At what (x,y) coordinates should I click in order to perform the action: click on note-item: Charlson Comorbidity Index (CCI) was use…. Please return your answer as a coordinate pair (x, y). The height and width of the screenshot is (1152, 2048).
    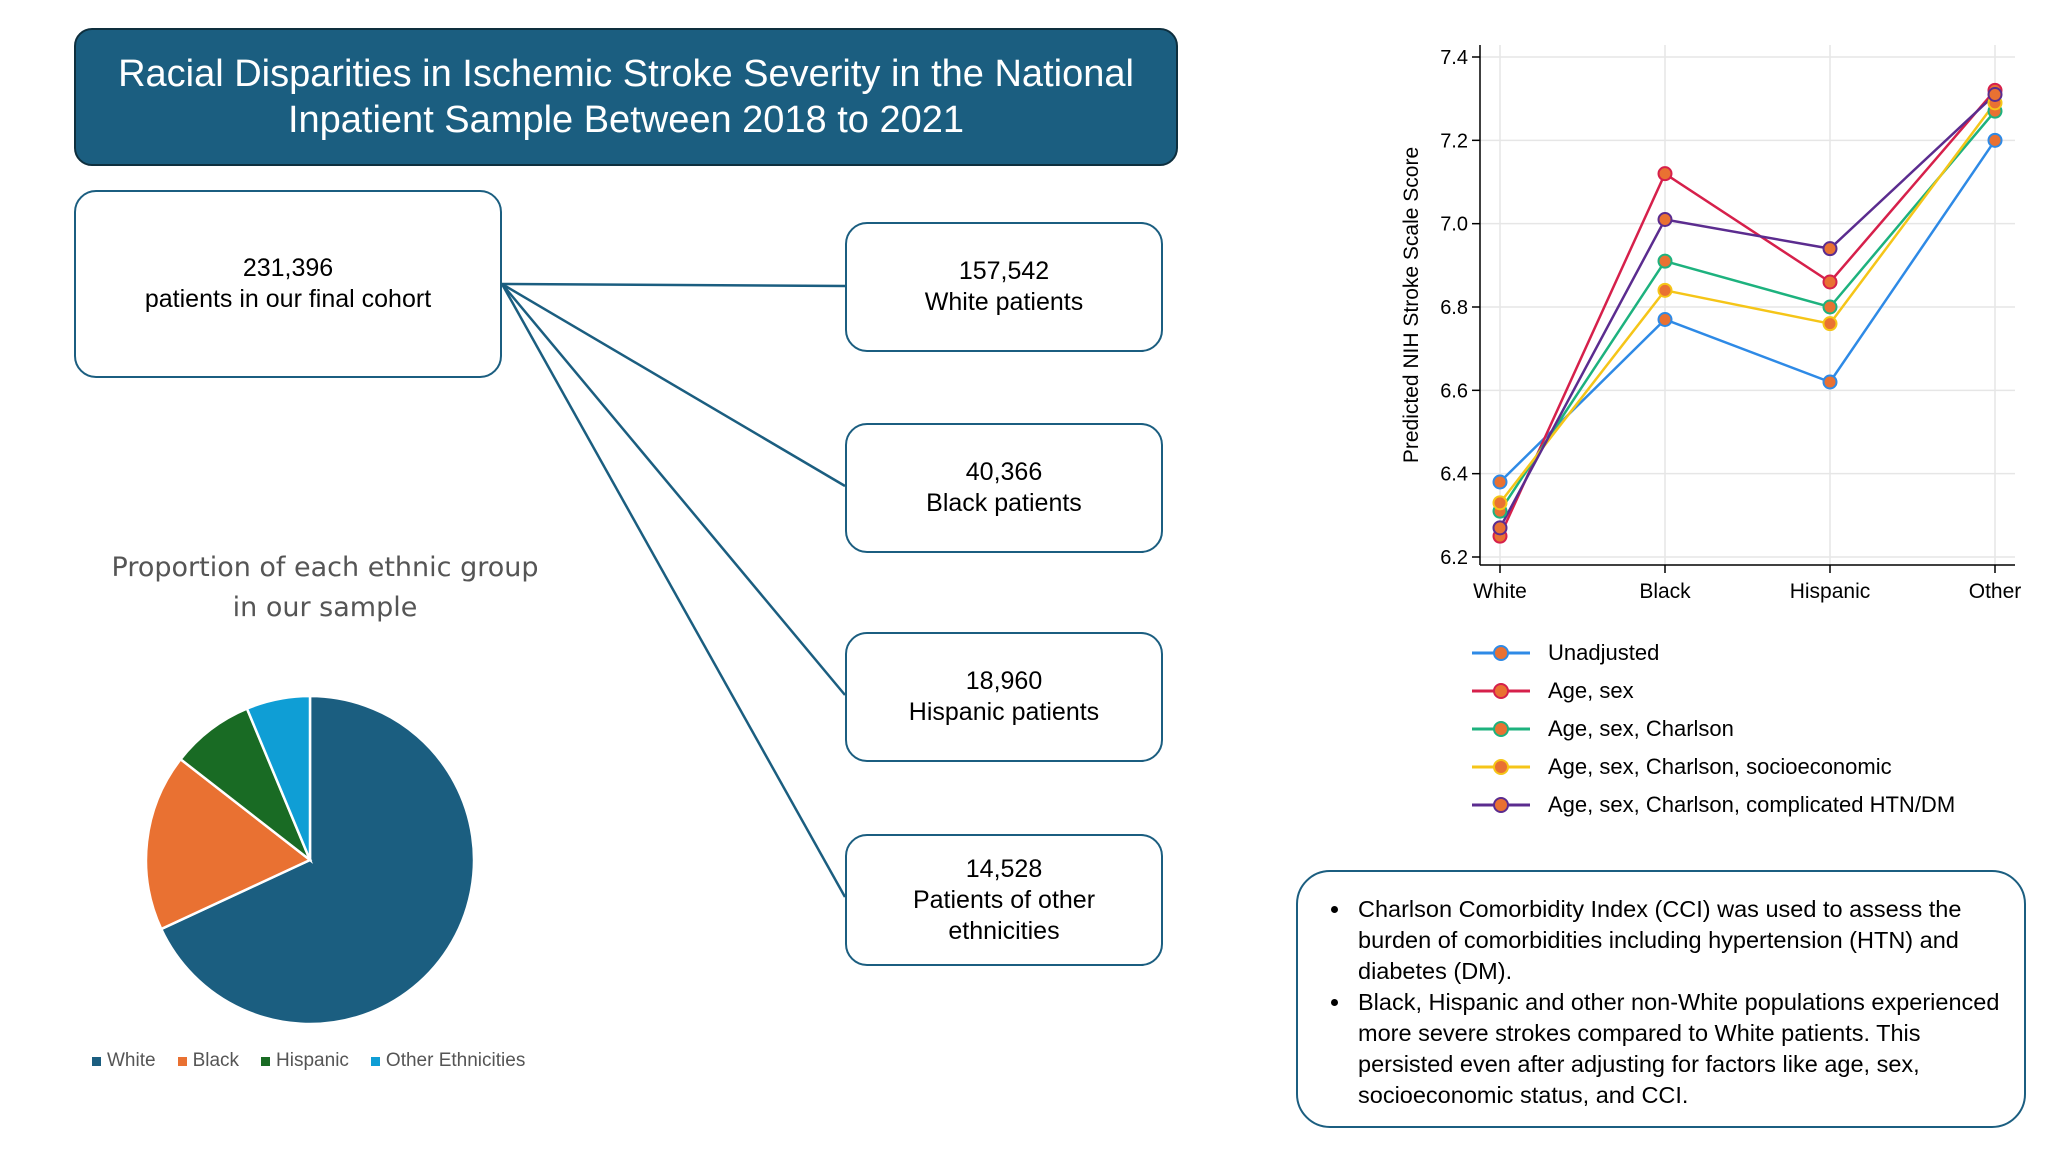
    Looking at the image, I should click on (1676, 940).